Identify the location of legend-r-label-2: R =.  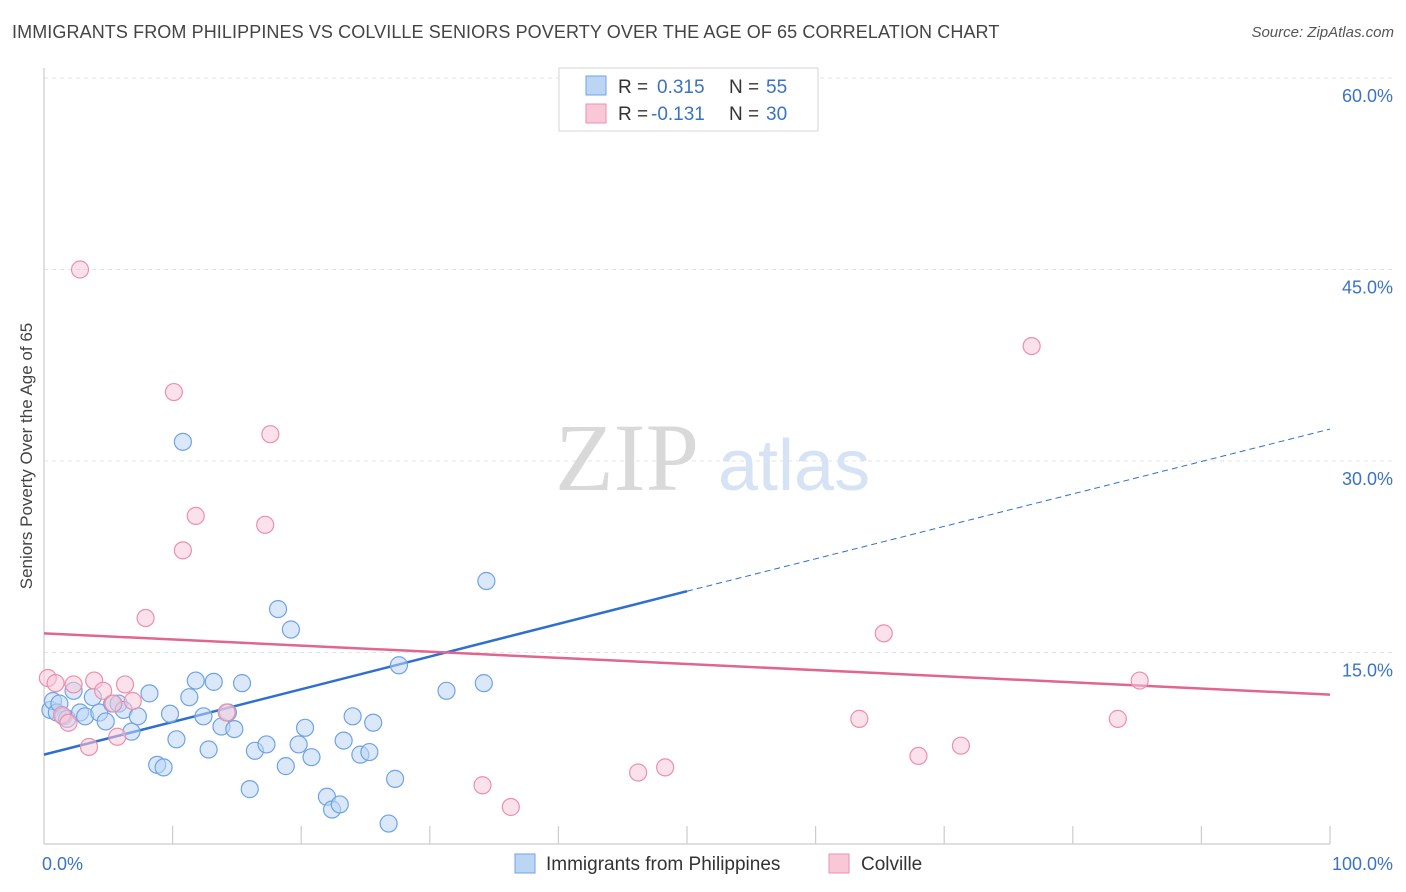
(633, 114).